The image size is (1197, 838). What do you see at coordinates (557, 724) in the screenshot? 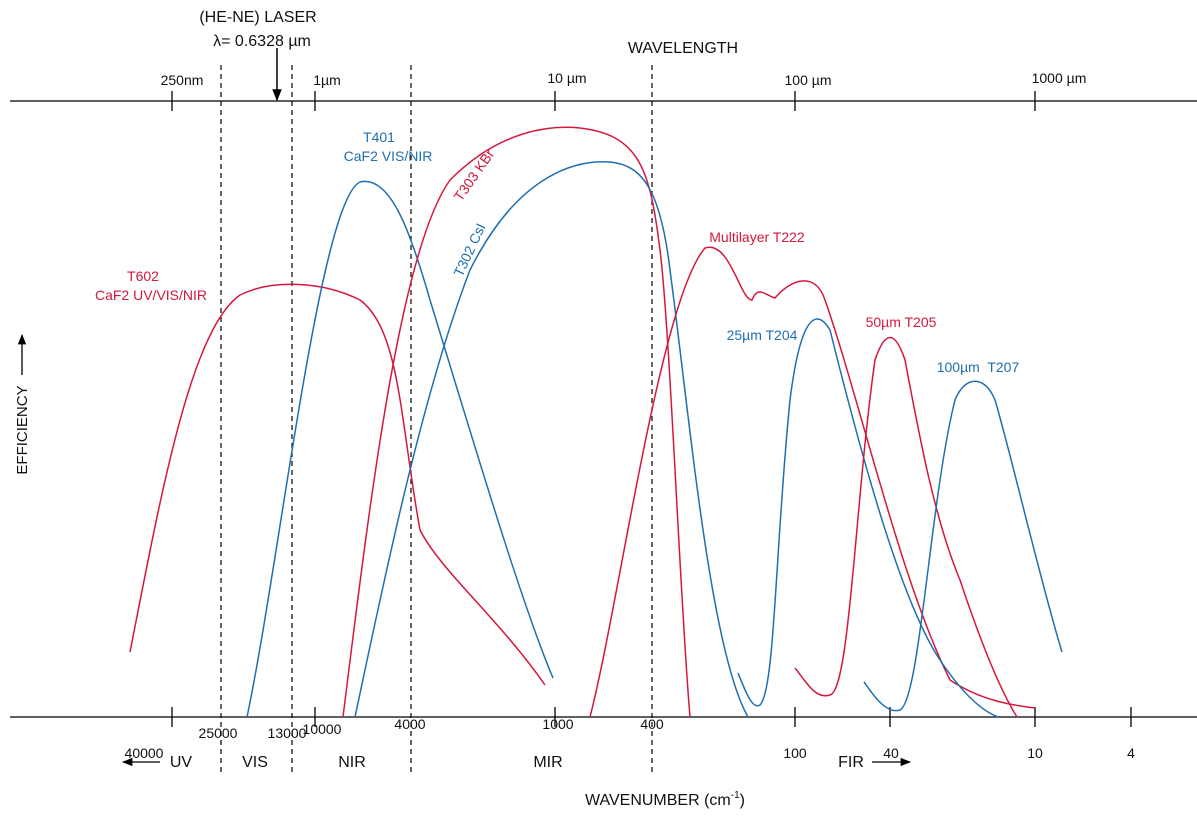
I see `wavenumber-tick-label: 1000` at bounding box center [557, 724].